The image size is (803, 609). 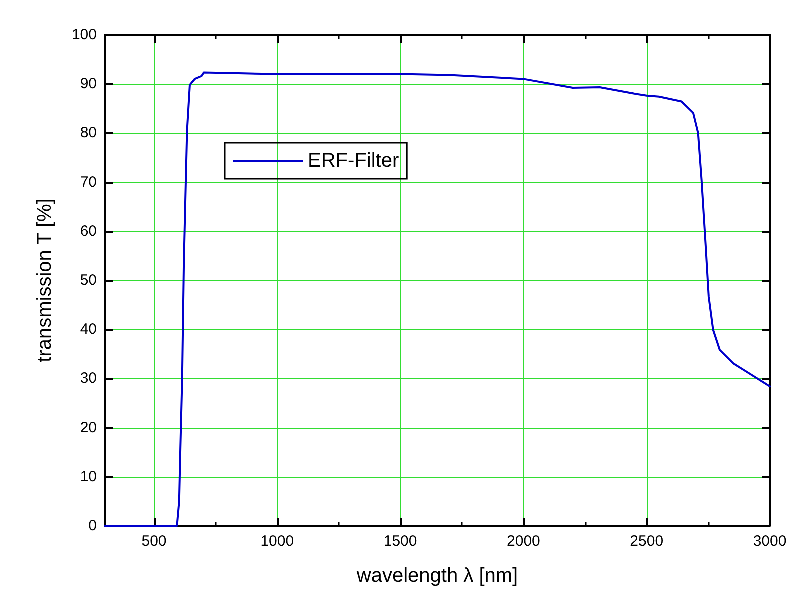 What do you see at coordinates (154, 541) in the screenshot?
I see `x-tick-label: 500` at bounding box center [154, 541].